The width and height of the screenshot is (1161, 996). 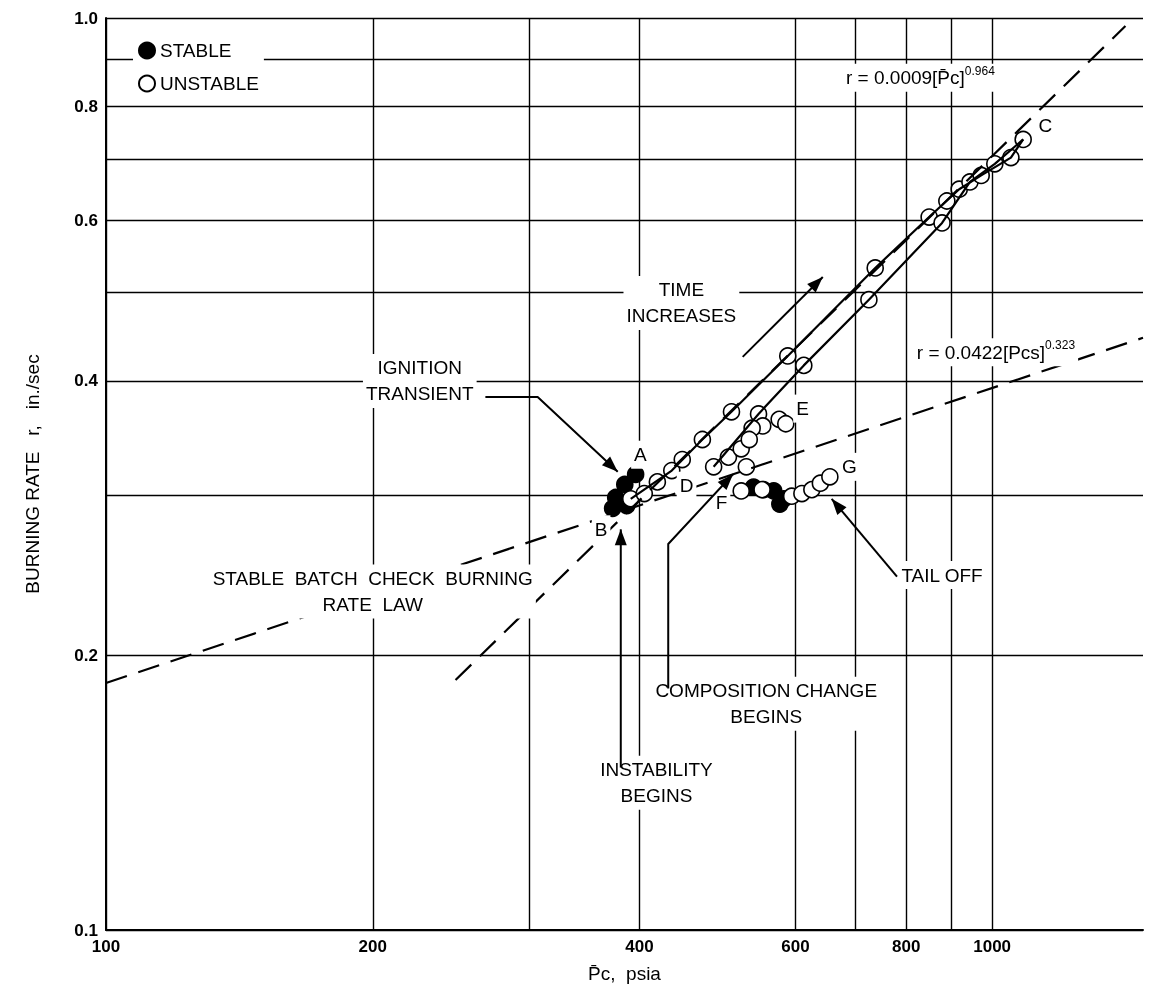 What do you see at coordinates (766, 704) in the screenshot?
I see `annotation: COMPOSITION CHANGE BEGINS` at bounding box center [766, 704].